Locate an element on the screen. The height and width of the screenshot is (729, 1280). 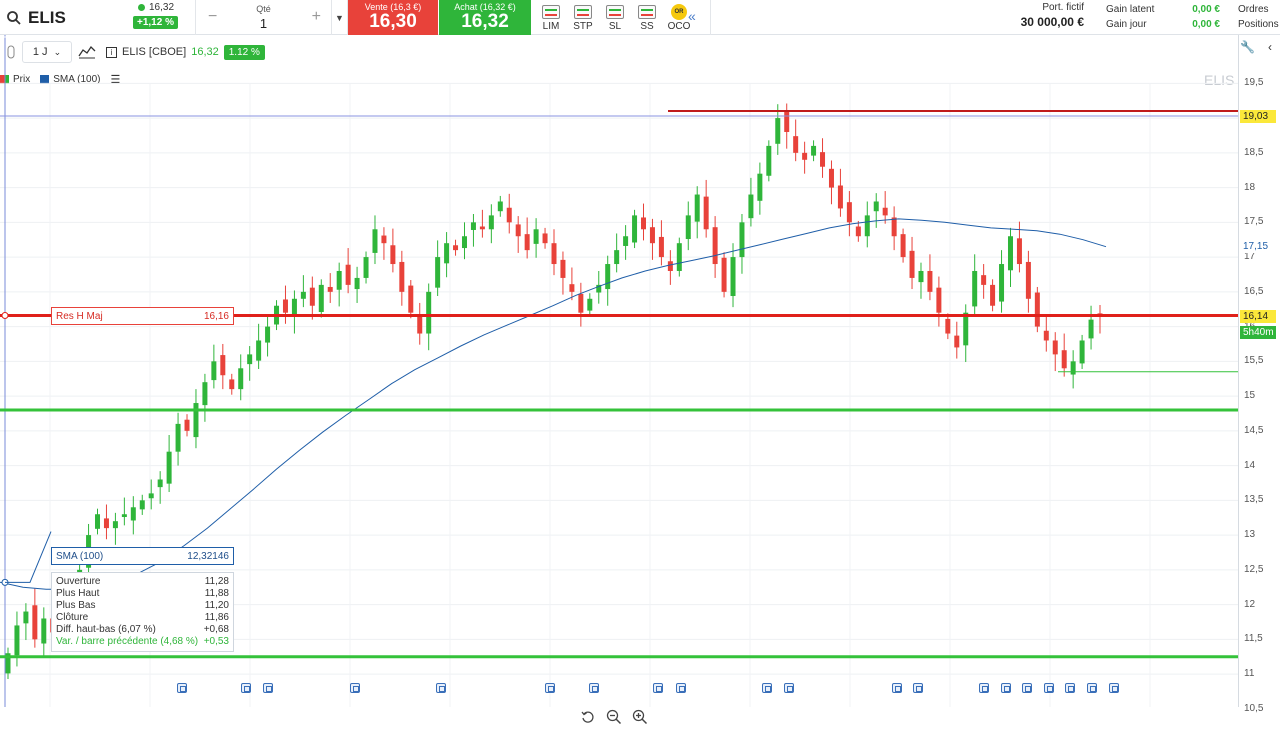
sma-price-tag: 17,15 is located at coordinates (1258, 246).